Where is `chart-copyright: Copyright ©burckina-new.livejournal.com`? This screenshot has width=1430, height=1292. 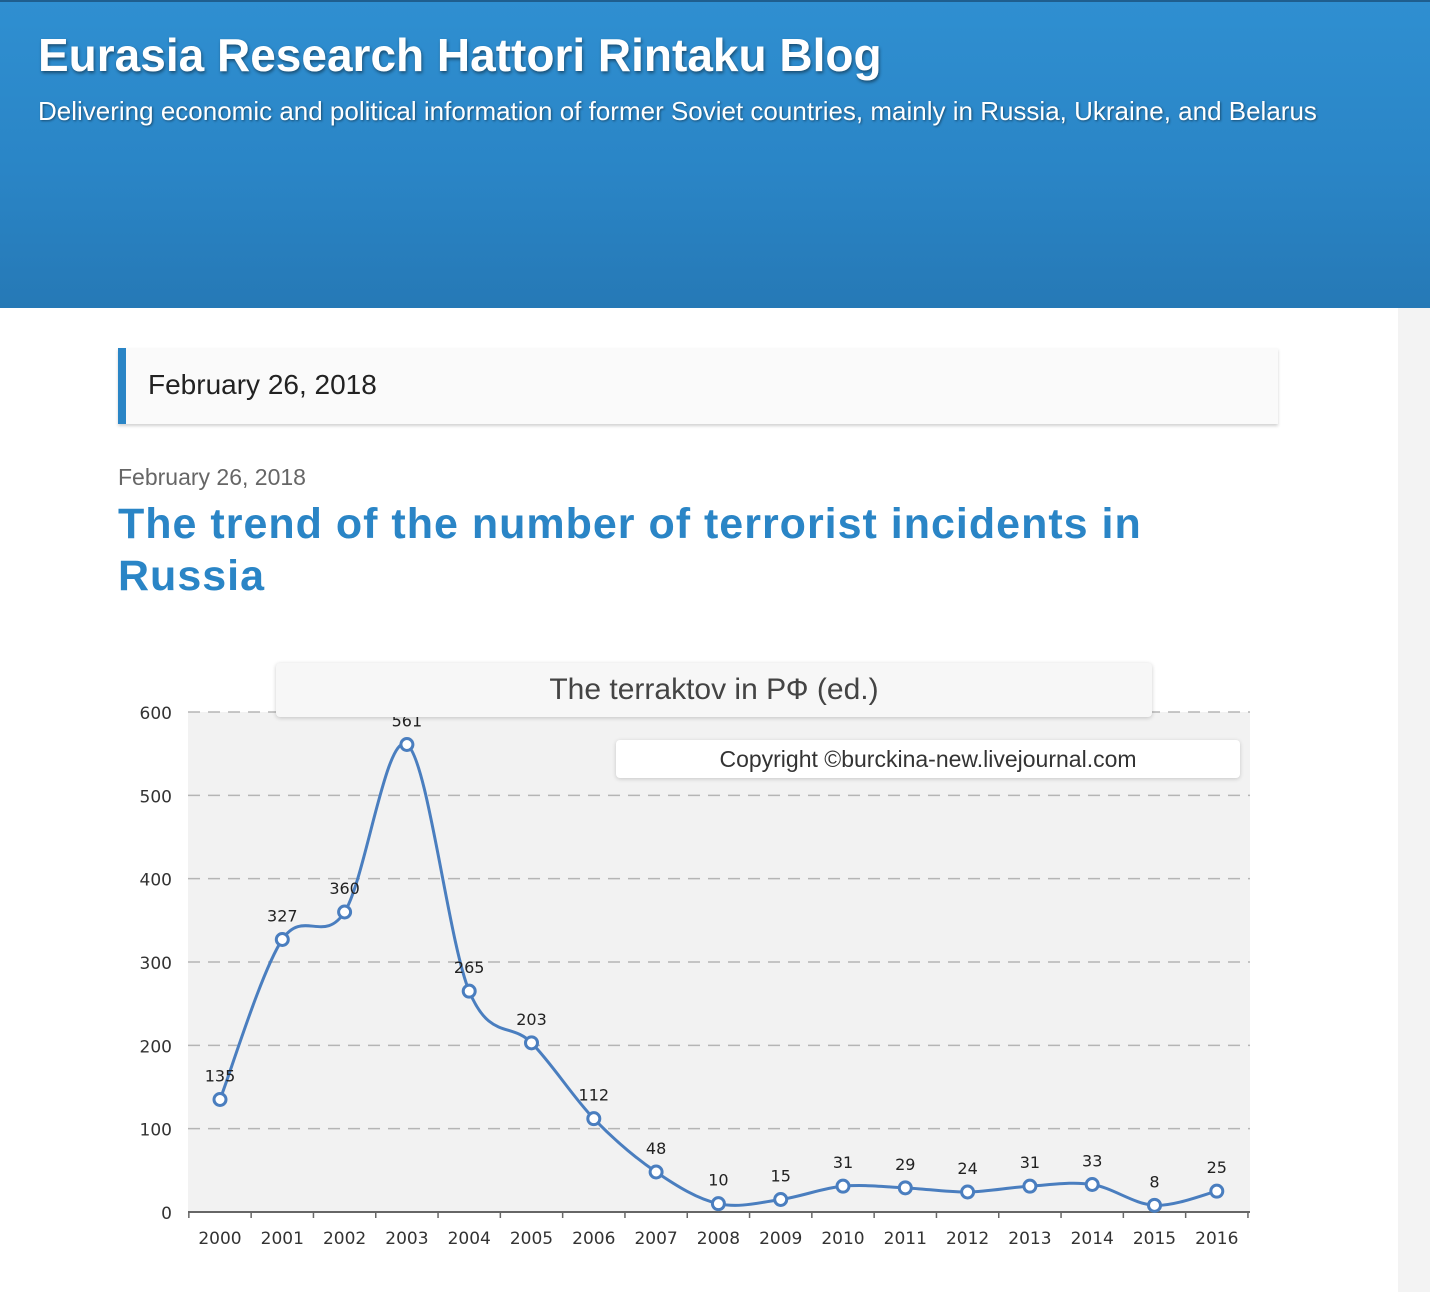 chart-copyright: Copyright ©burckina-new.livejournal.com is located at coordinates (928, 759).